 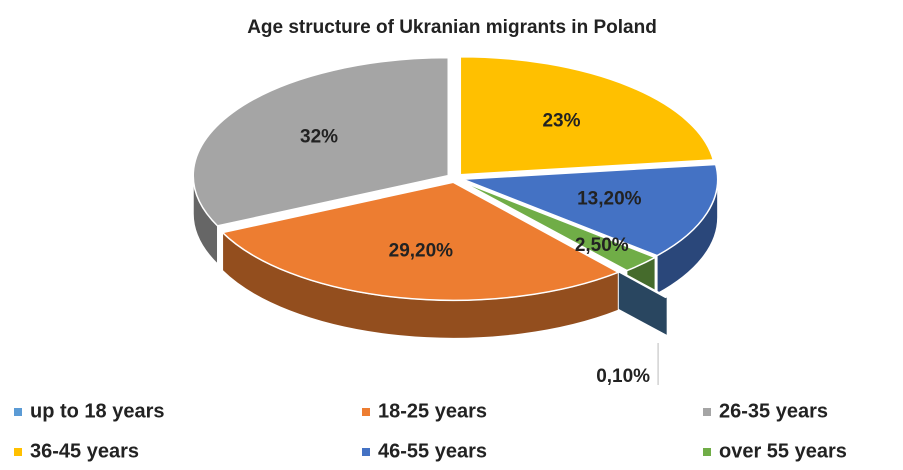 What do you see at coordinates (602, 245) in the screenshot?
I see `data-label: 2,50%` at bounding box center [602, 245].